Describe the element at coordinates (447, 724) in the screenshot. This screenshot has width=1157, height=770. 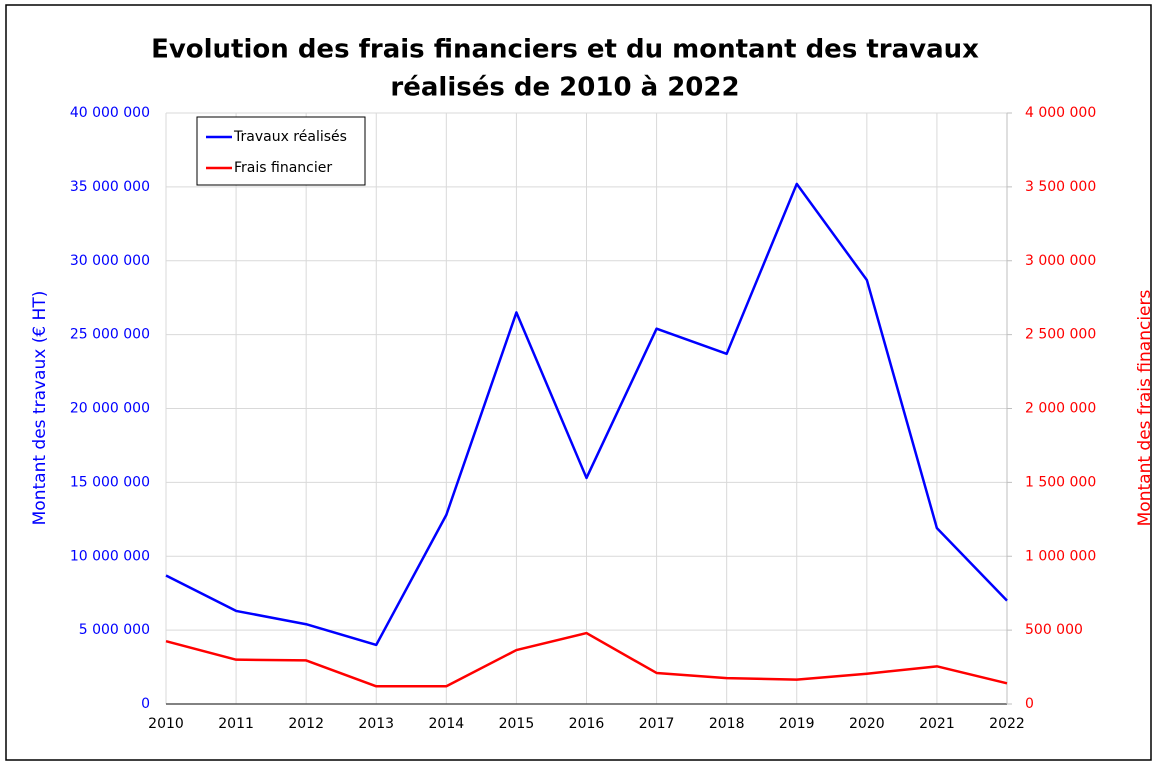
I see `x-tick-label: 2014` at that location.